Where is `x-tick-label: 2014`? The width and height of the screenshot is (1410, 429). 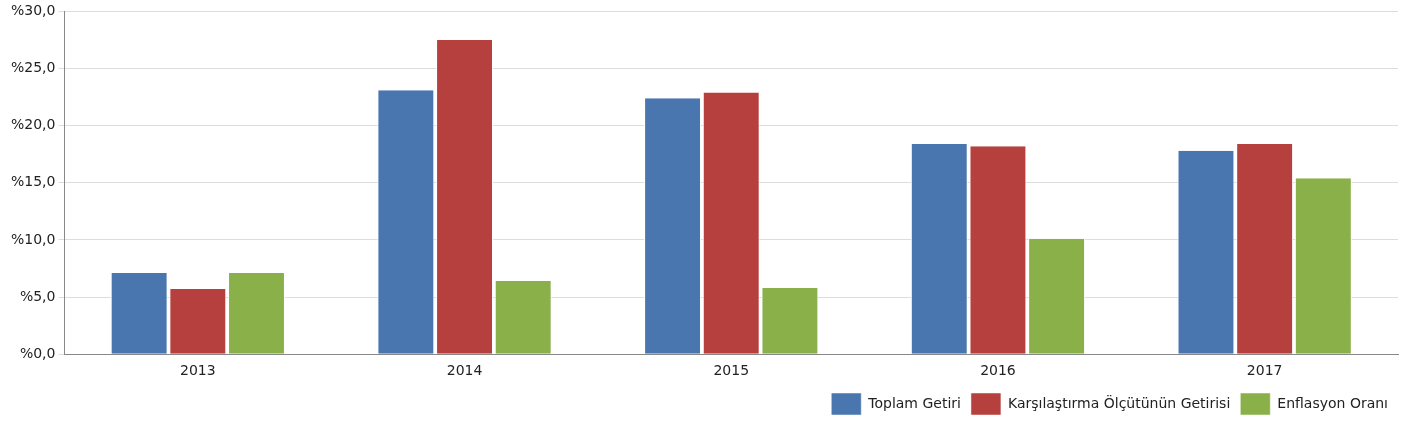 x-tick-label: 2014 is located at coordinates (464, 370).